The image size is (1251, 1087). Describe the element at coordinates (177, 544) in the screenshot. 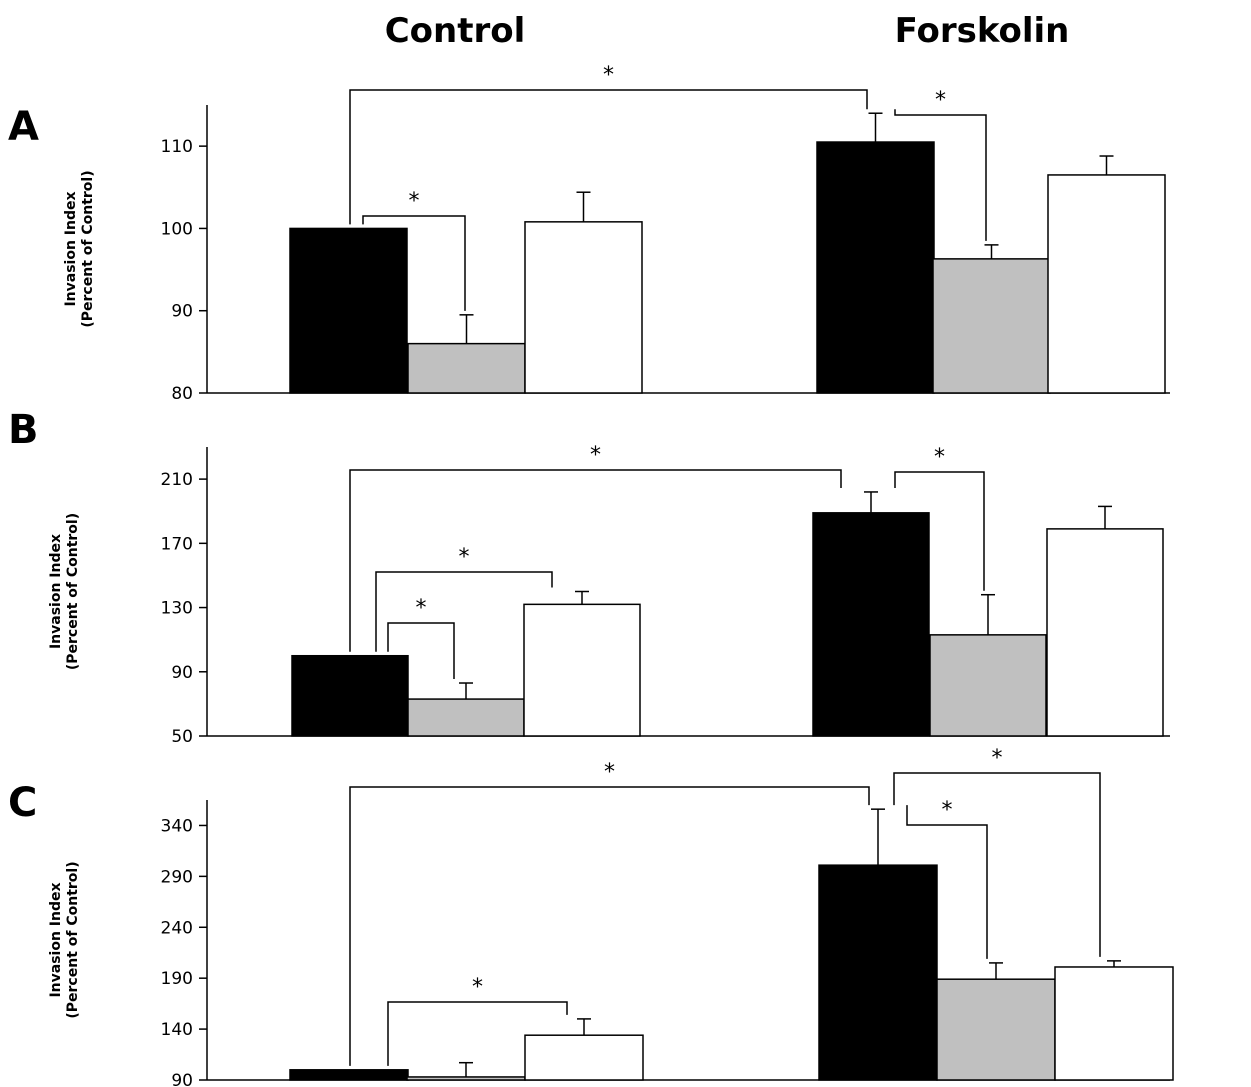

I see `y-tick-label: 170` at that location.